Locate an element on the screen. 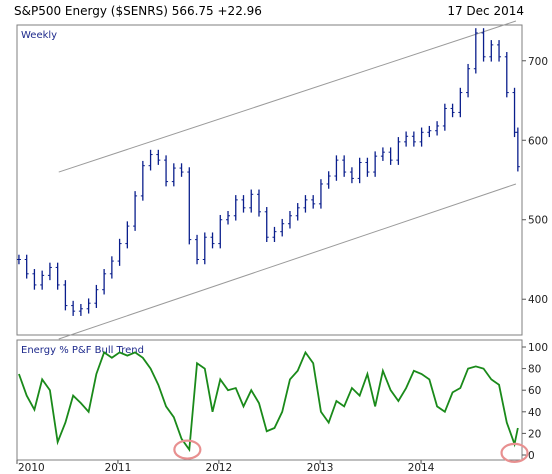 The image size is (552, 474). x-tick-label: 2013 is located at coordinates (320, 468).